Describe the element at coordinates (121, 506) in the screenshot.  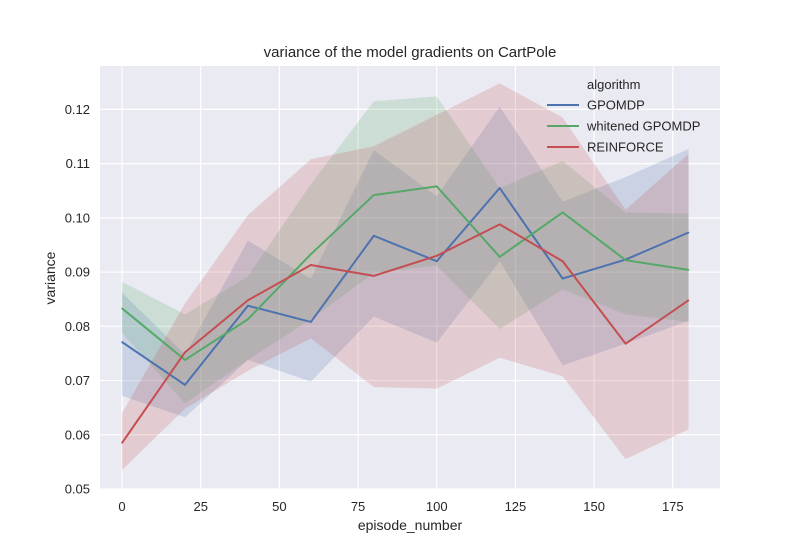
I see `x-tick-label: 0` at that location.